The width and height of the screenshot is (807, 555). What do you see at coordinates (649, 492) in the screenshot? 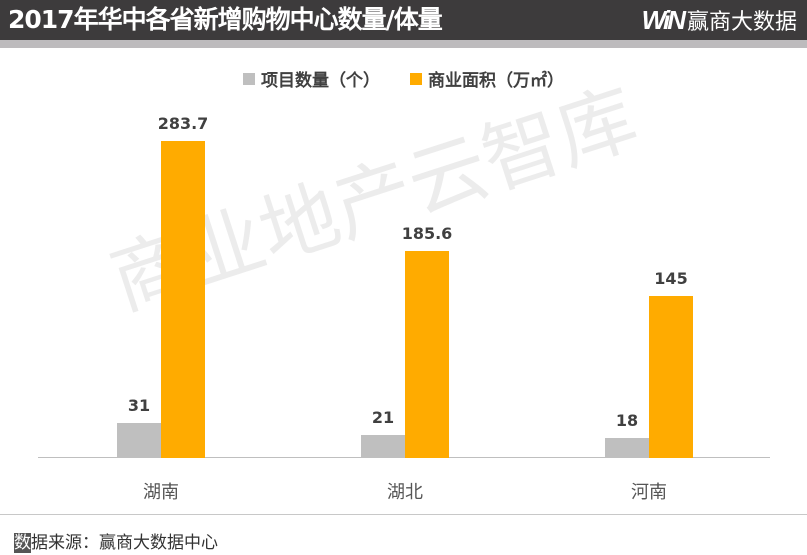
I see `category-label: 河南` at bounding box center [649, 492].